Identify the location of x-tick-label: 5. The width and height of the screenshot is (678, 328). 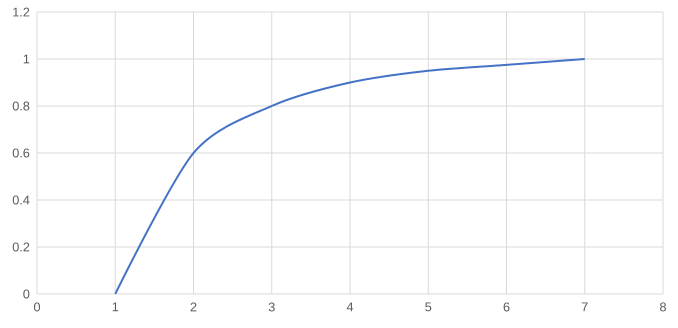
(428, 307).